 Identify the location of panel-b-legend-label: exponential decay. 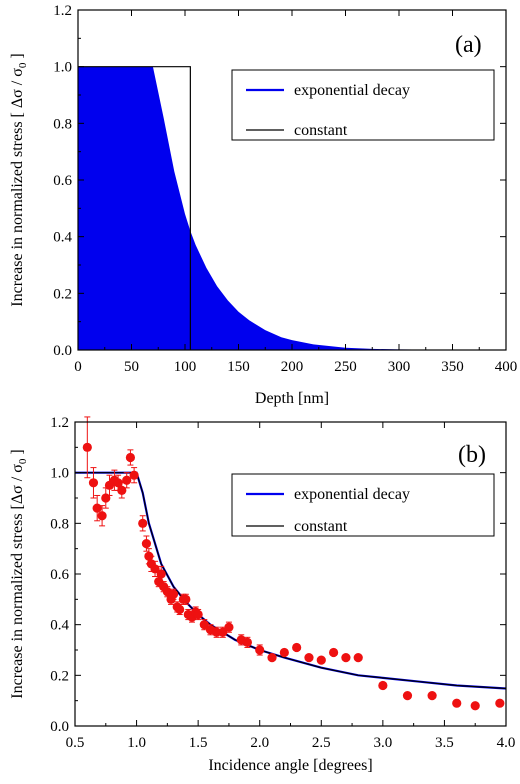
(352, 494).